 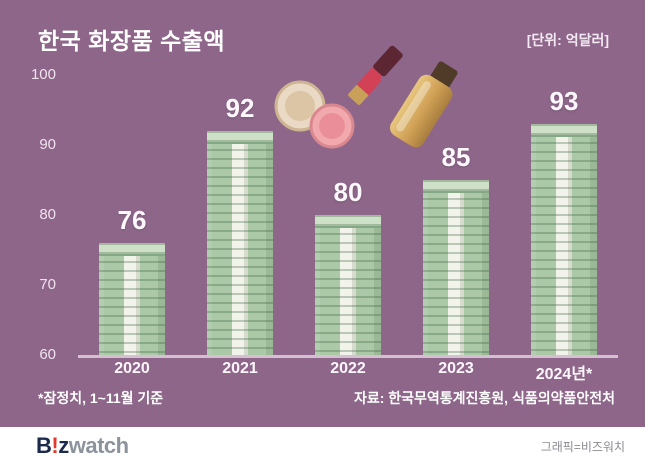 I want to click on footnote-provisional: *잠정치, 1~11월 기준, so click(x=101, y=398).